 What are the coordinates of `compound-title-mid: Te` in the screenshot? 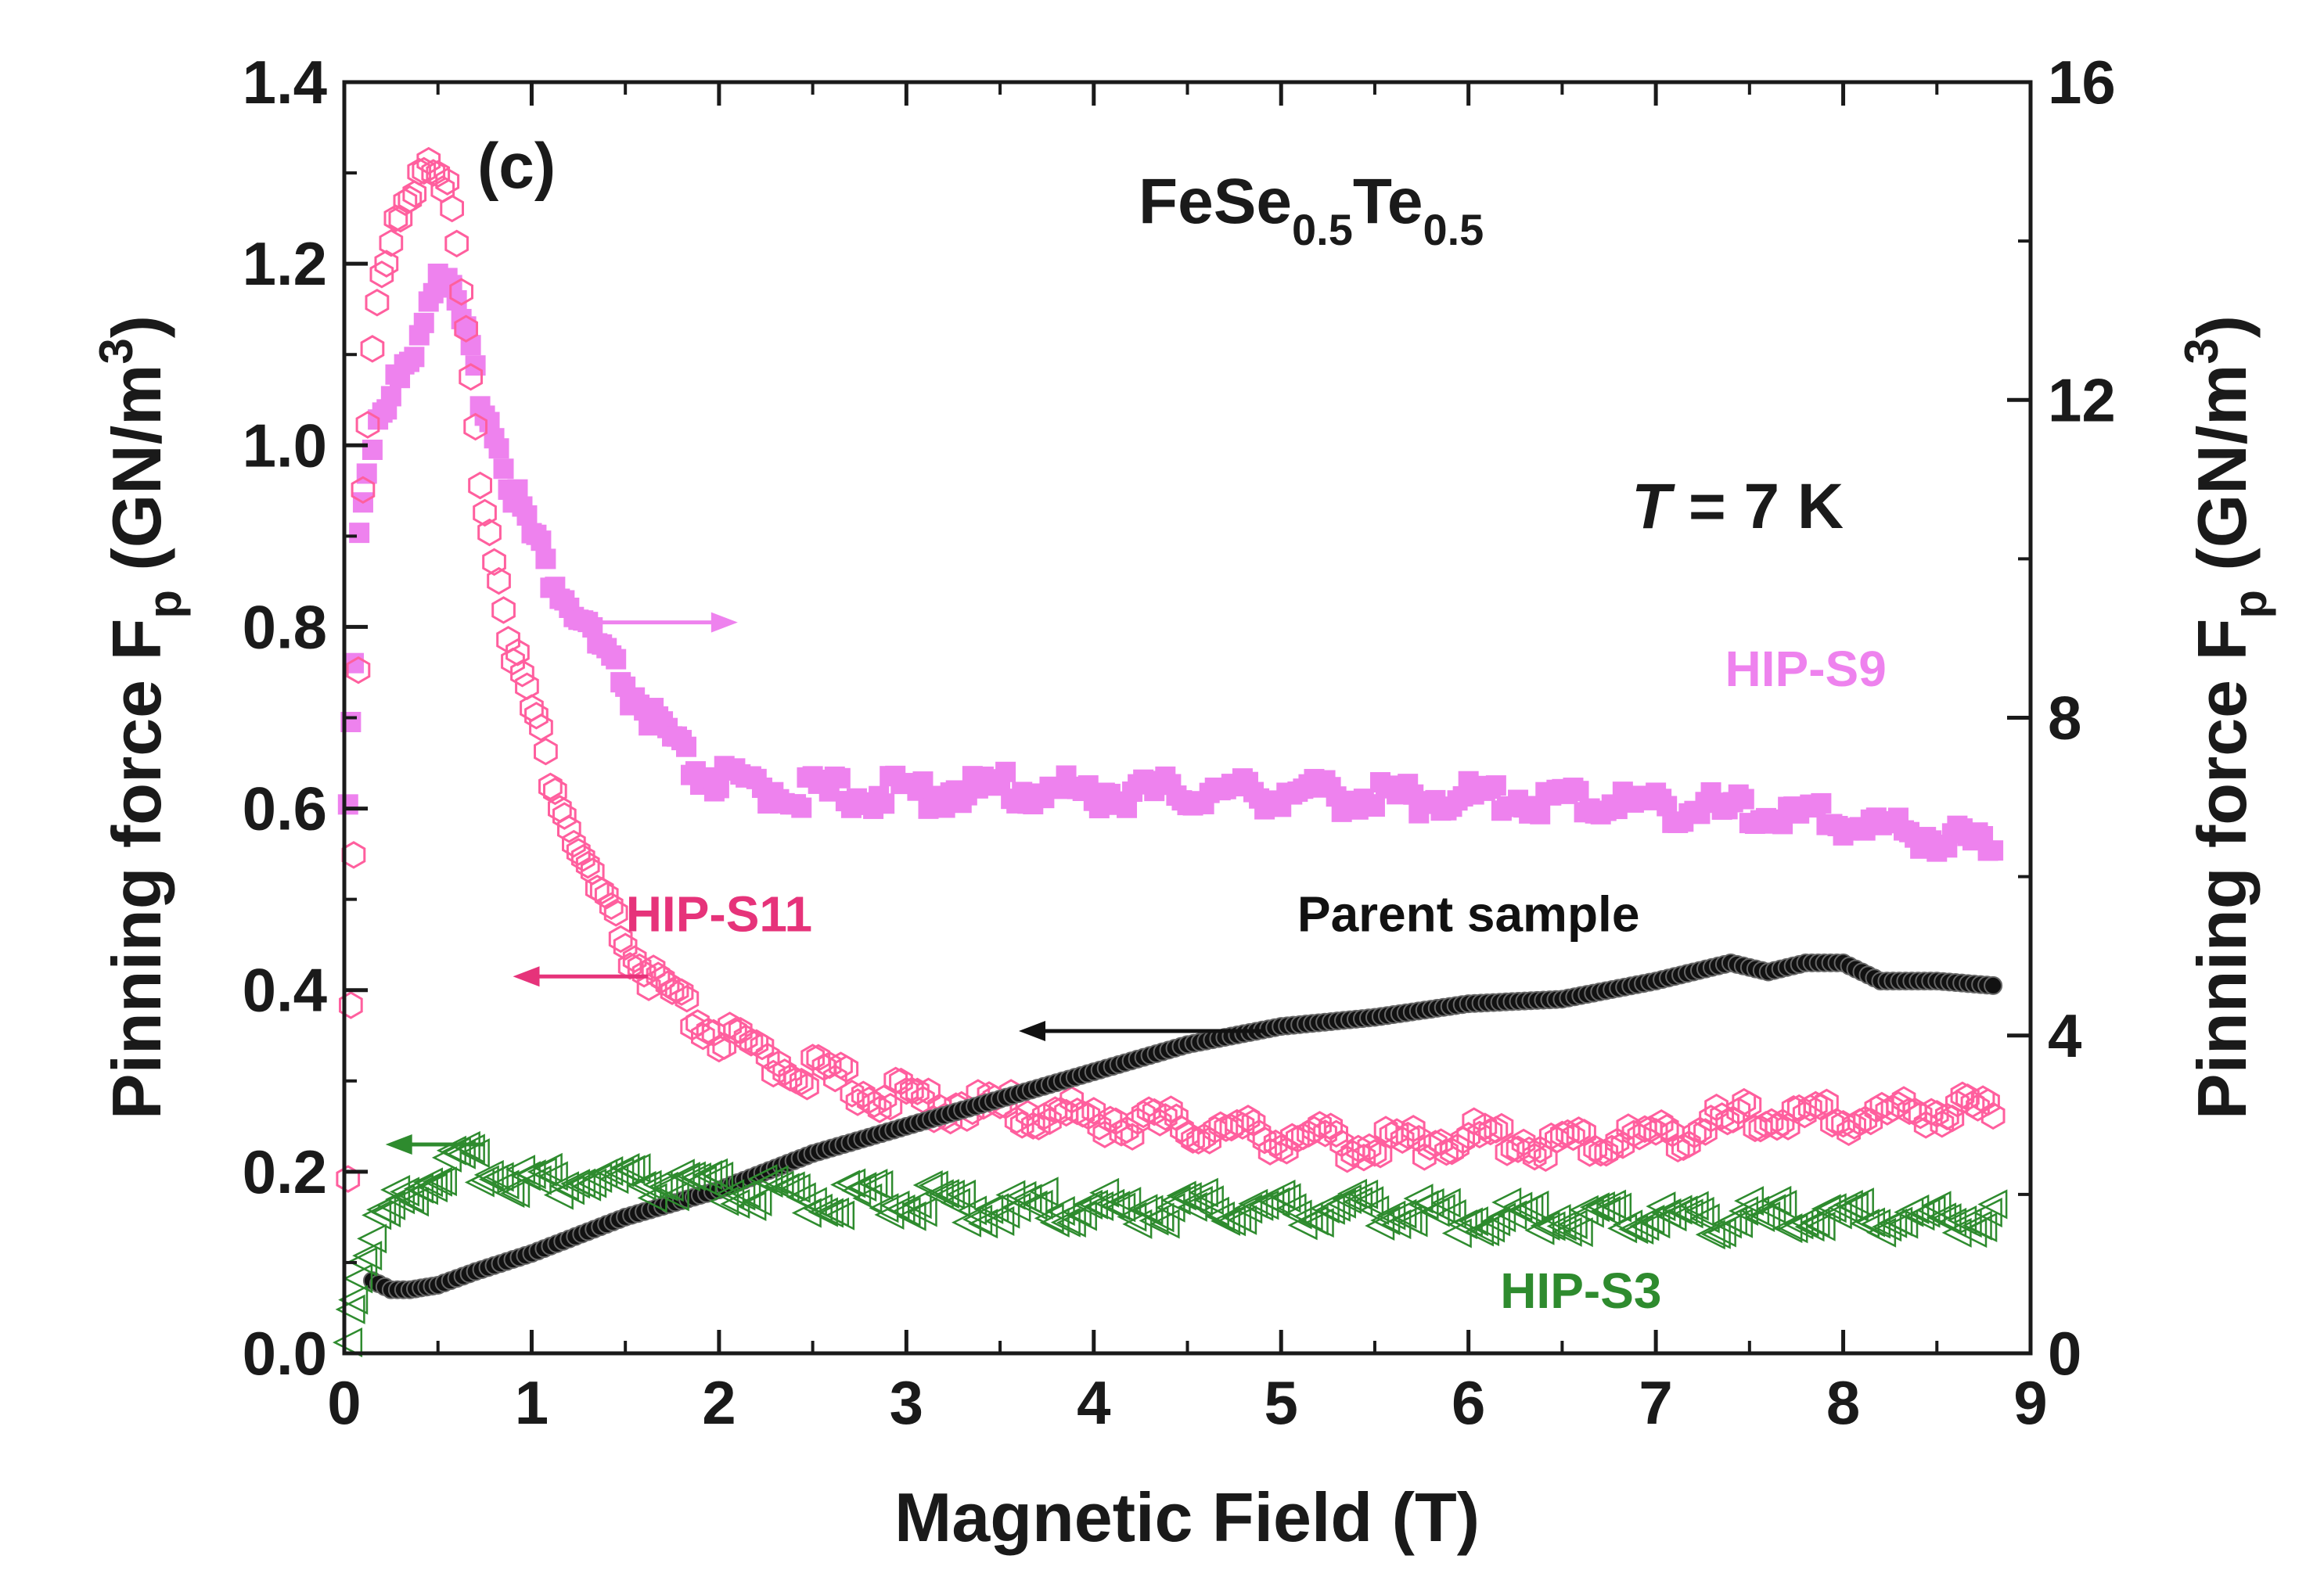 It's located at (1388, 201).